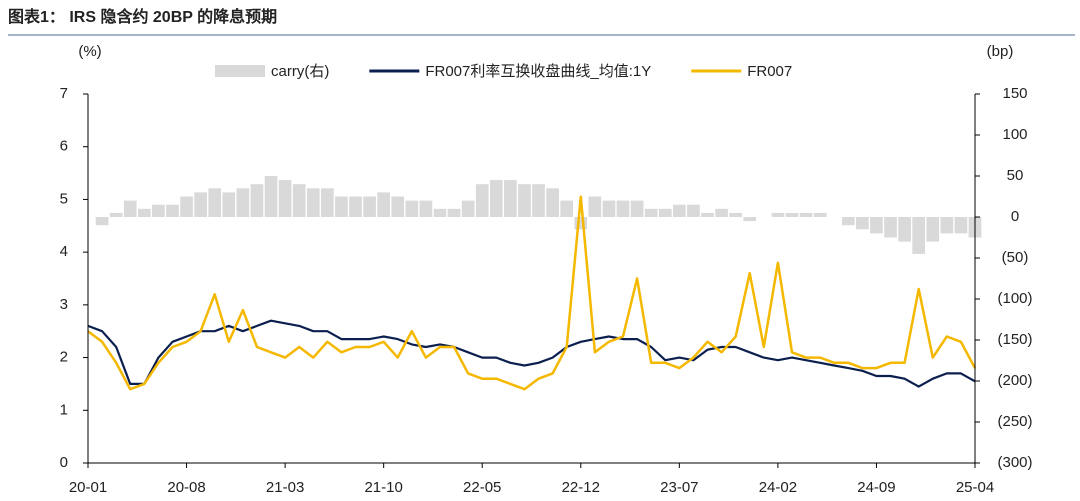 Image resolution: width=1080 pixels, height=501 pixels. Describe the element at coordinates (1014, 380) in the screenshot. I see `y2-tick-label: (200)` at that location.